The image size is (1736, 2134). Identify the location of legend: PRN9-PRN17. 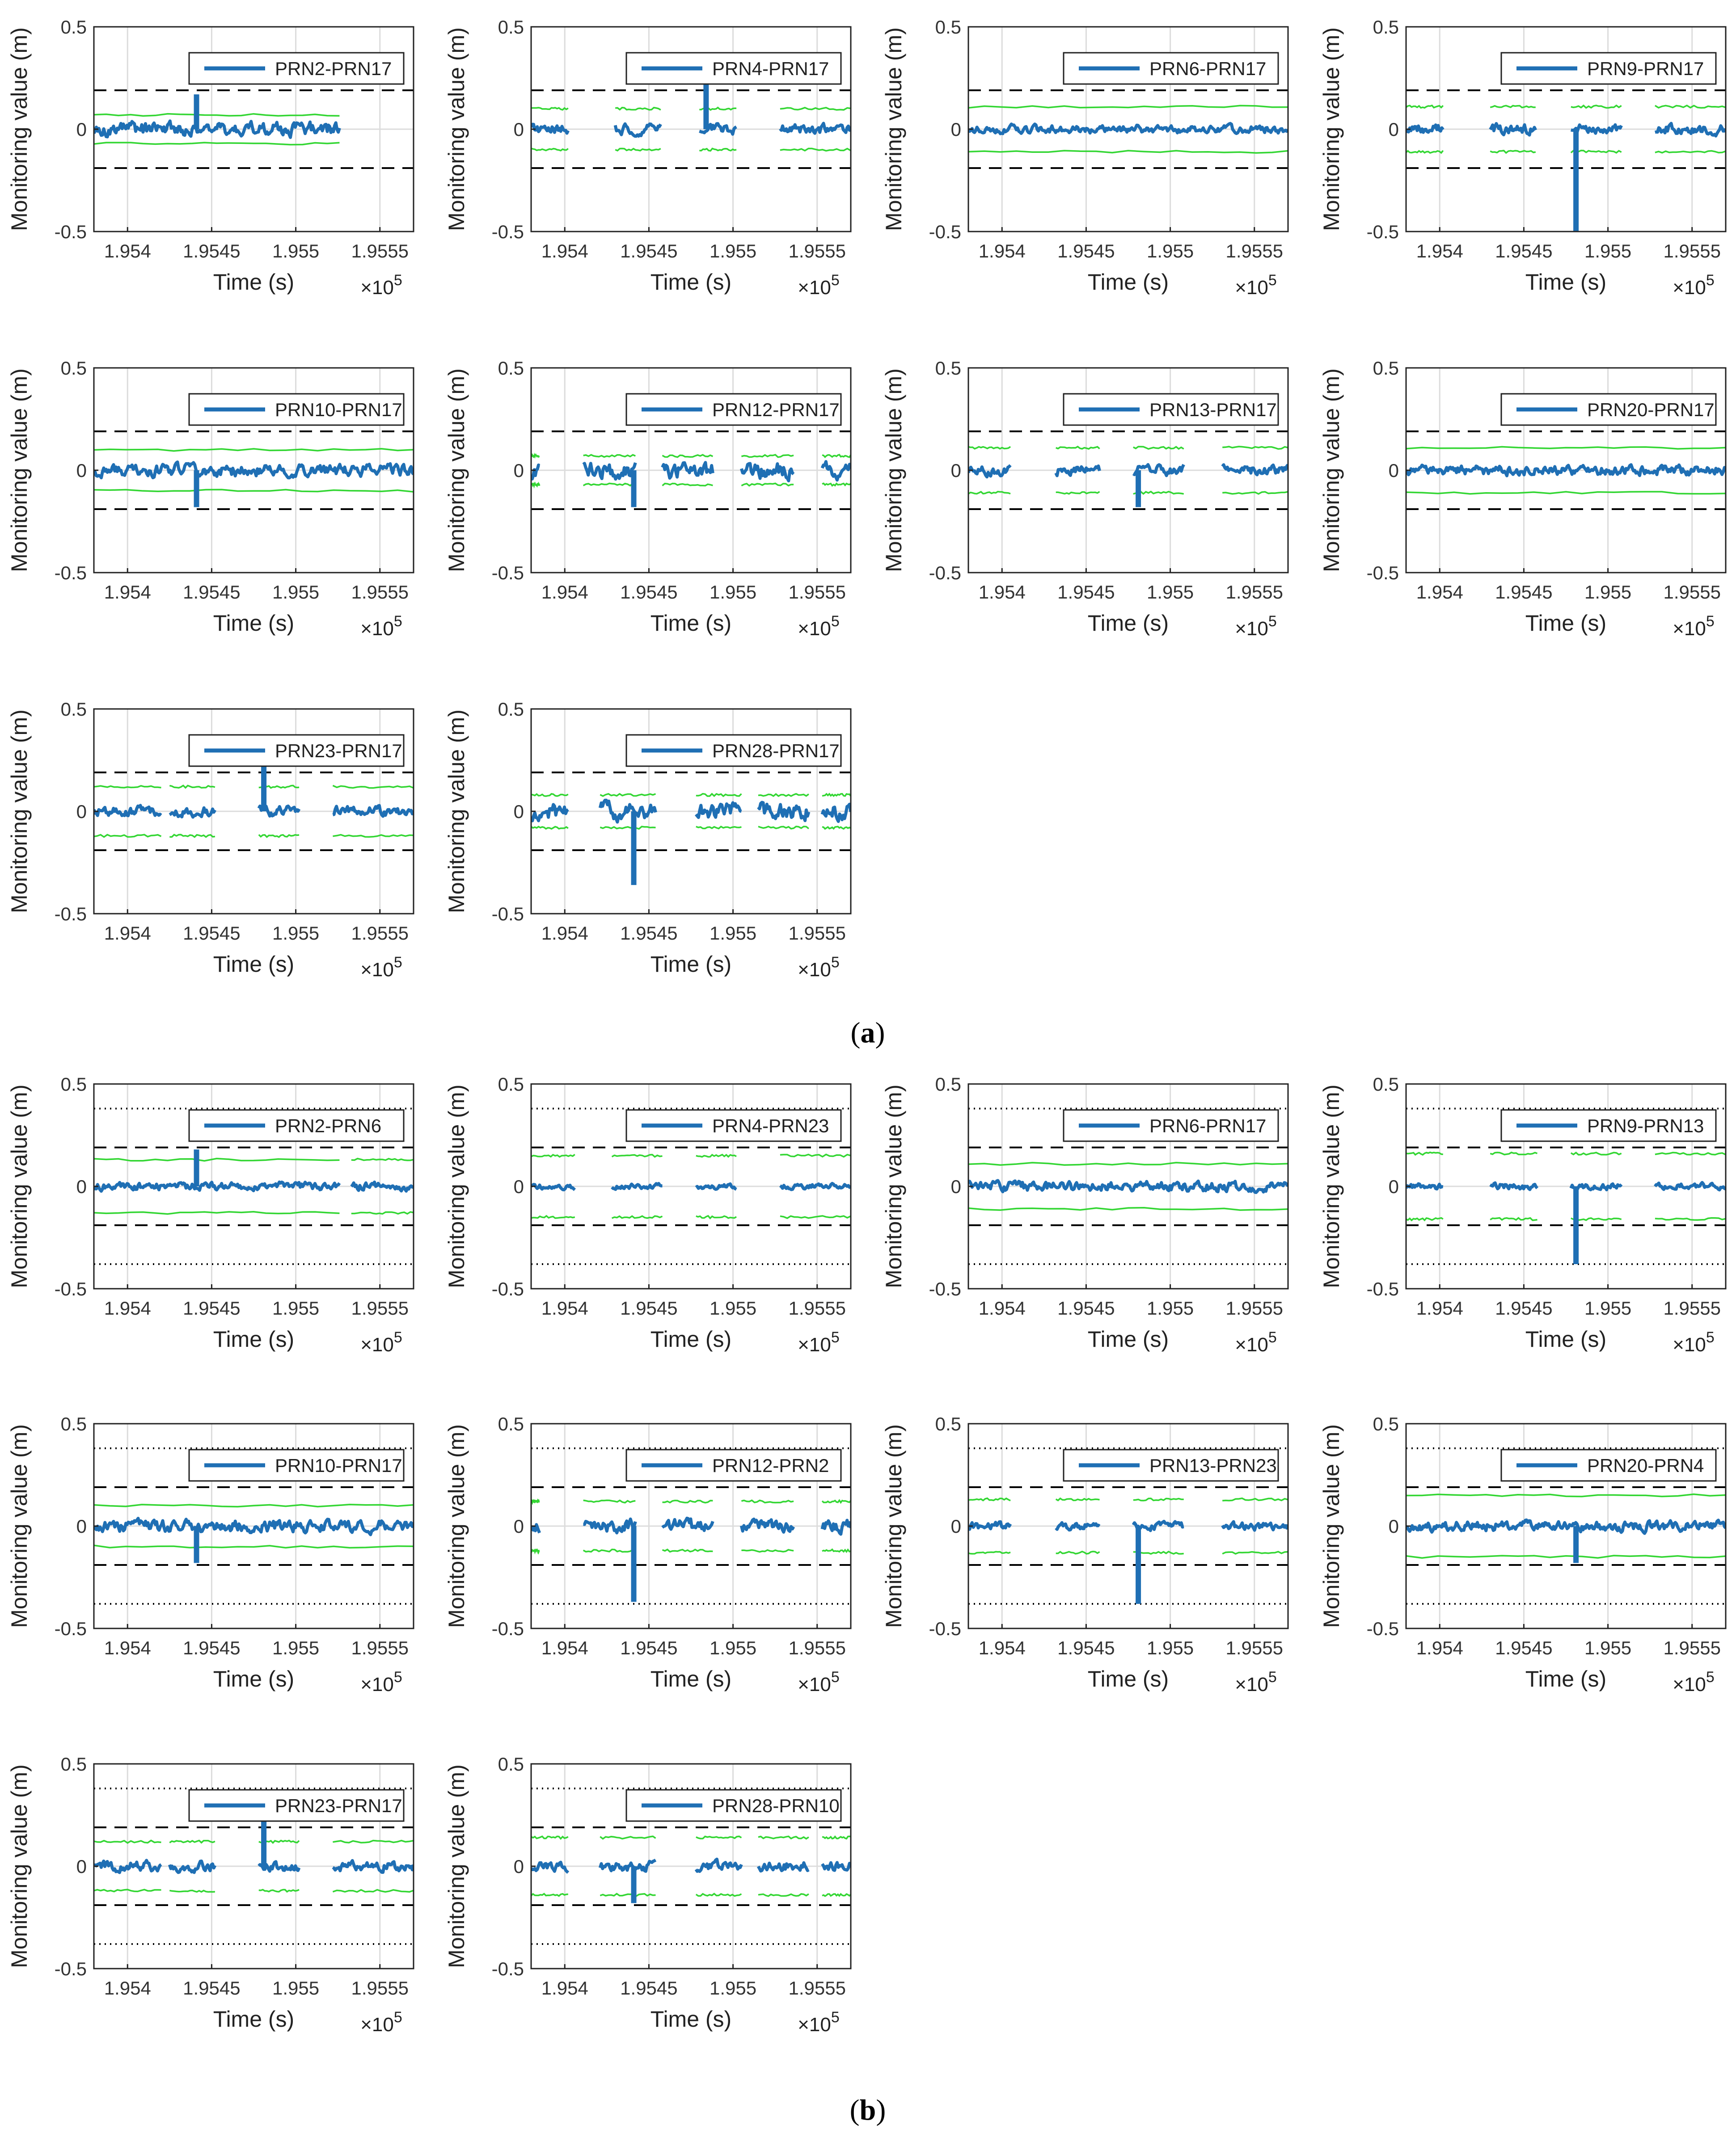
(1608, 68).